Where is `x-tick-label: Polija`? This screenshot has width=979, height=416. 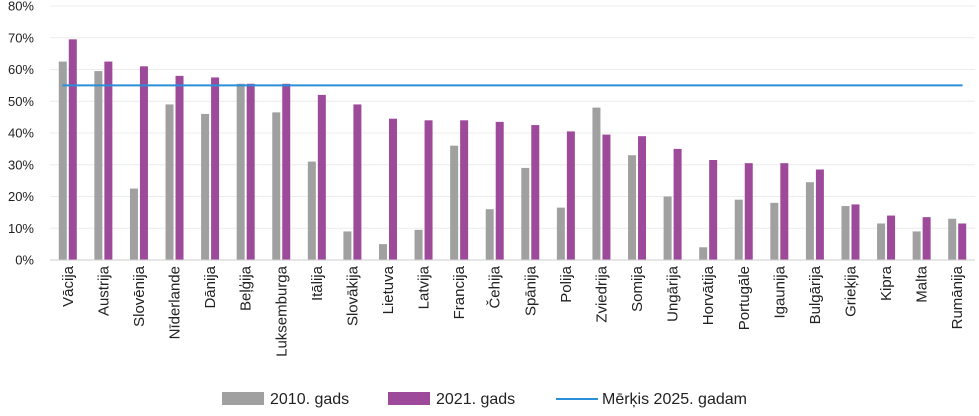 x-tick-label: Polija is located at coordinates (566, 283).